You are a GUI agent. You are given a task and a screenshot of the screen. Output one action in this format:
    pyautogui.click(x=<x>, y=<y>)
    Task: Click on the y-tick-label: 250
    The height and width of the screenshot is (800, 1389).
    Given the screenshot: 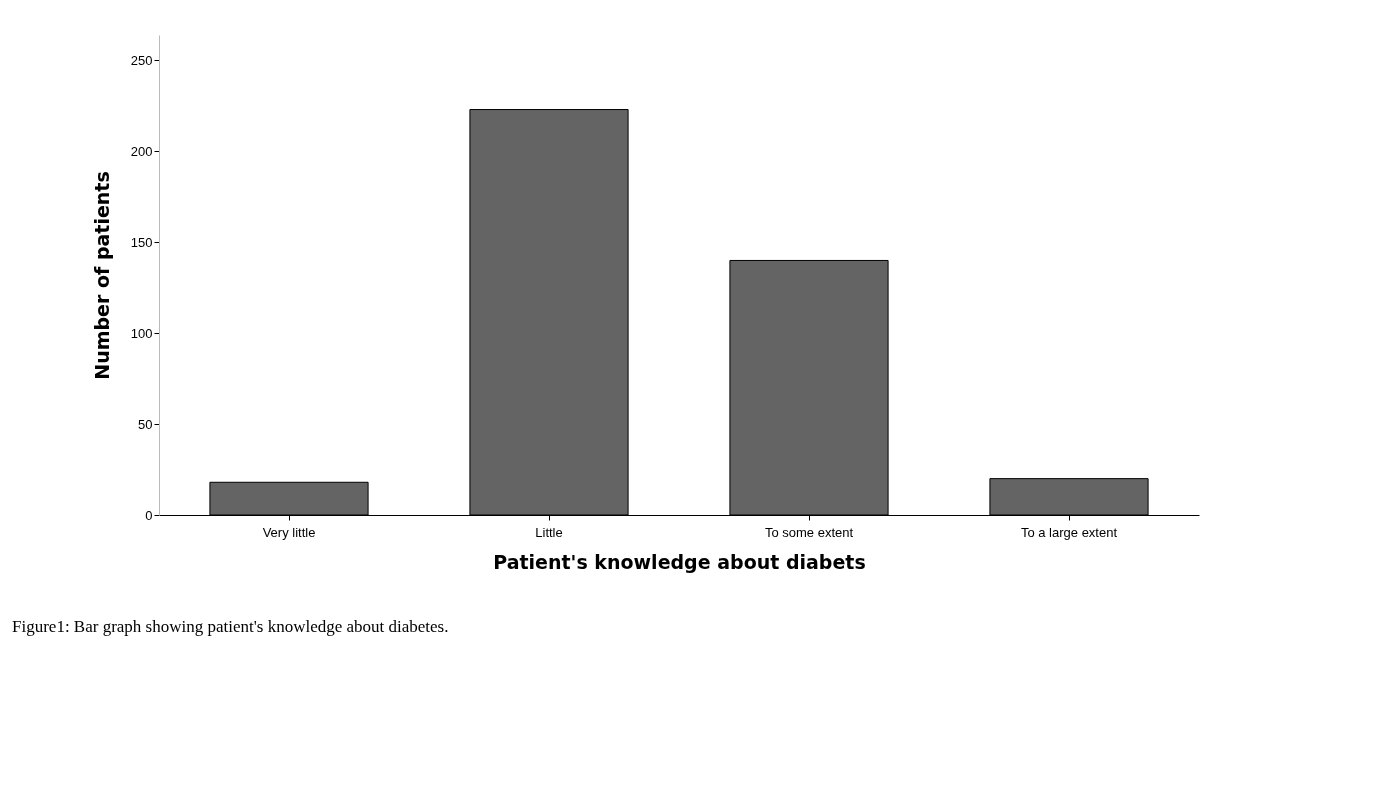 What is the action you would take?
    pyautogui.click(x=141, y=60)
    